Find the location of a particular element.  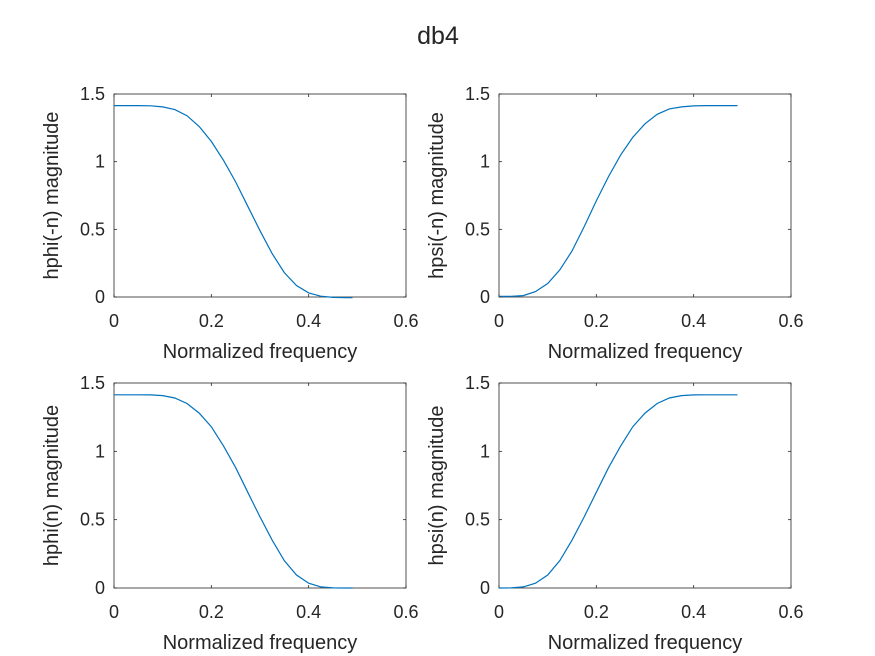

y-axis-label: hpsi(n) magnitude is located at coordinates (437, 485).